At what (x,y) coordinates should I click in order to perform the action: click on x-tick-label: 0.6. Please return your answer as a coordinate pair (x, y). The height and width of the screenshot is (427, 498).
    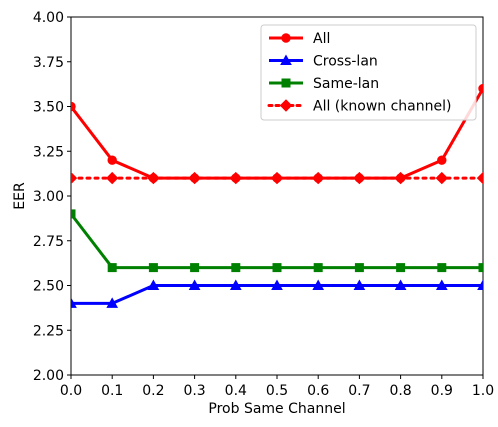
    Looking at the image, I should click on (318, 391).